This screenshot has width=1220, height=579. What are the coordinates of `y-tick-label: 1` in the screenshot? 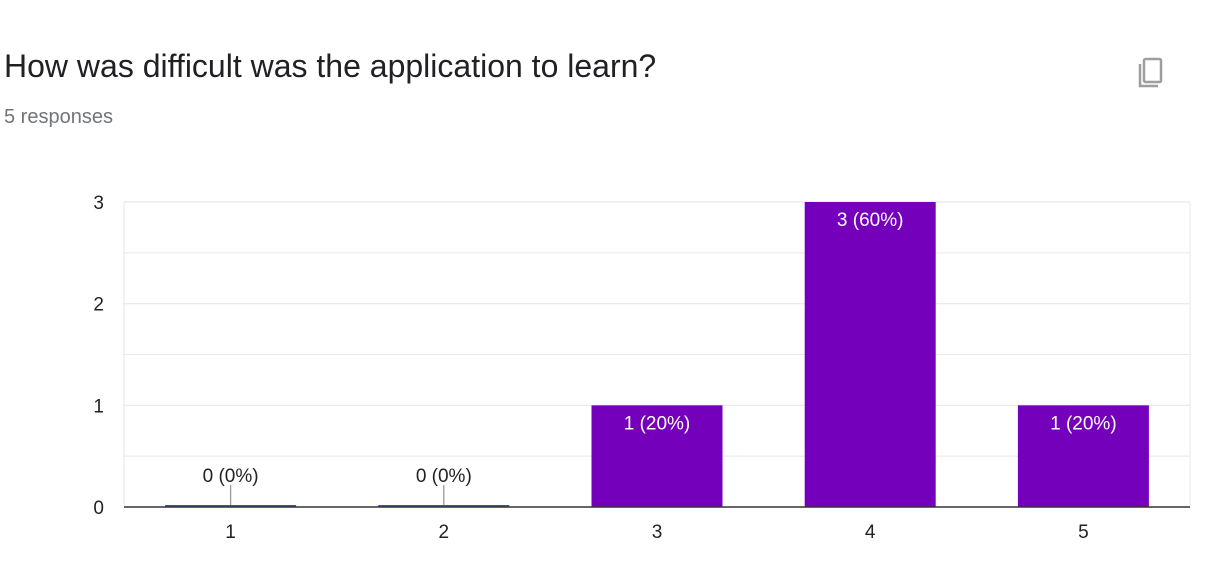 It's located at (98, 406).